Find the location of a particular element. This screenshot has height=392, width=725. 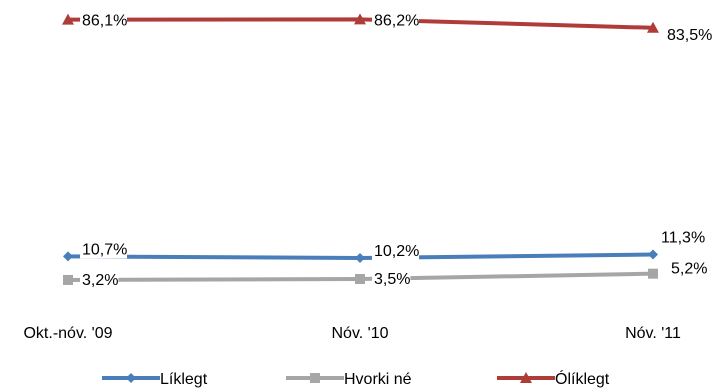

legend-label-3: Ólíklegt is located at coordinates (582, 378).